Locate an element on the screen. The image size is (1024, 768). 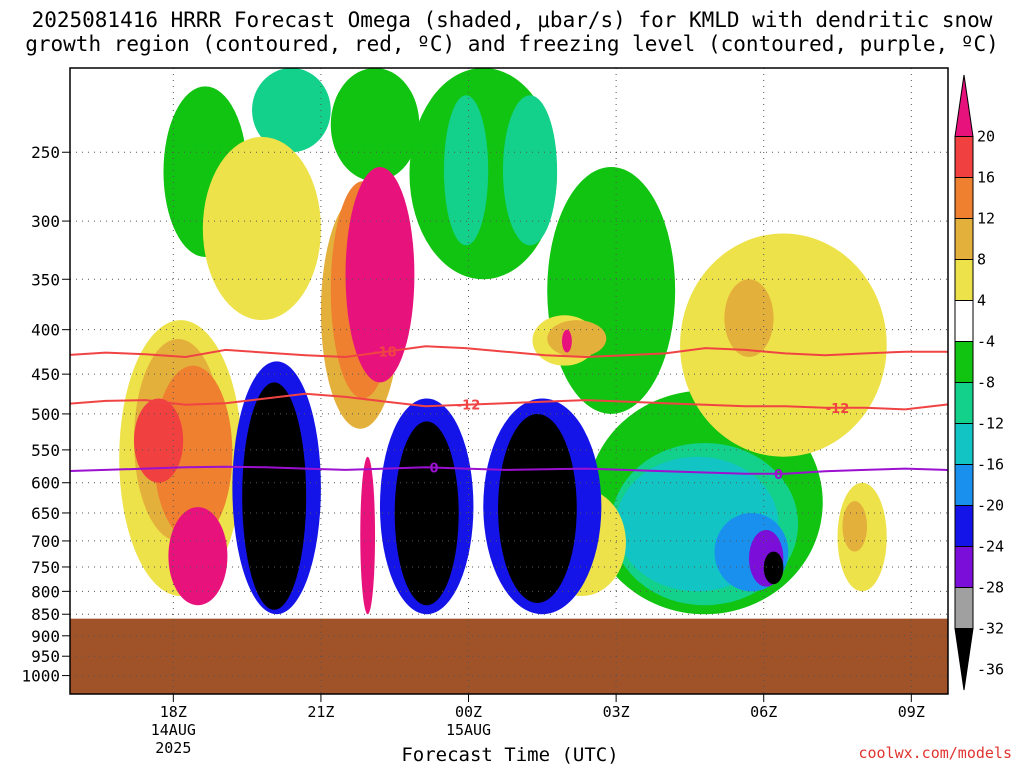
y-tick-label-550: 550 is located at coordinates (45, 450).